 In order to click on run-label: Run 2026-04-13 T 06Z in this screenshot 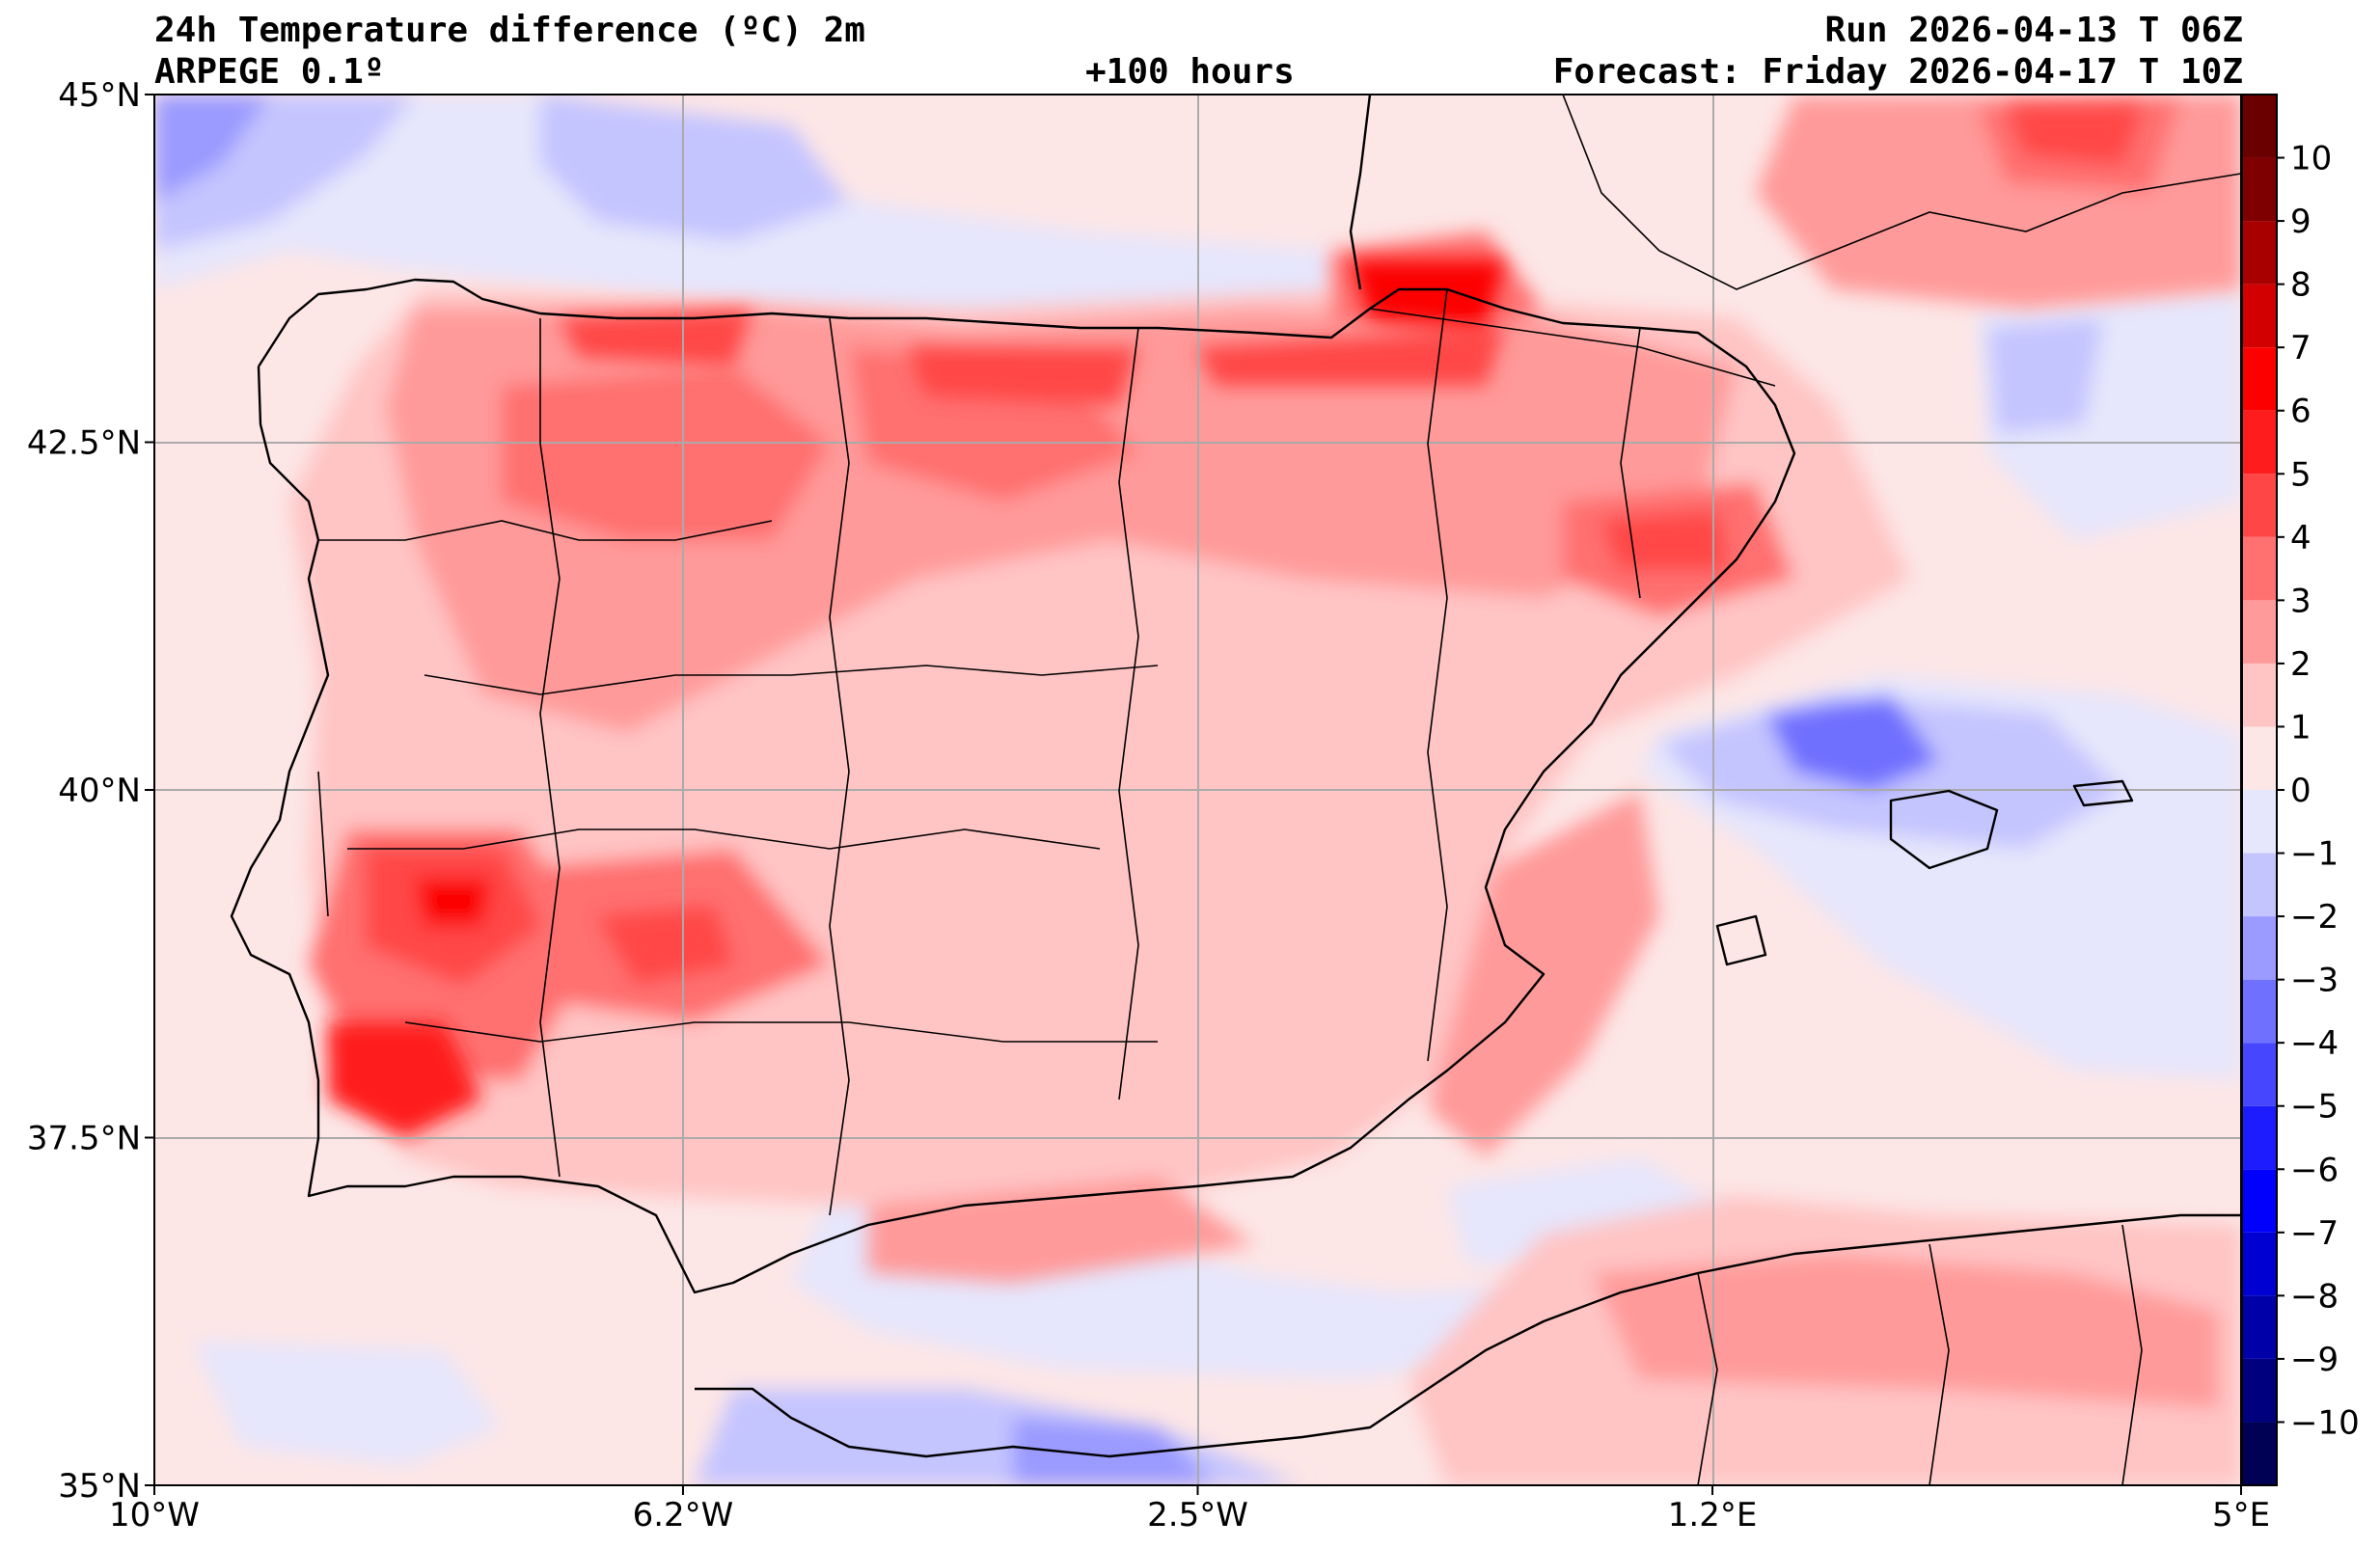, I will do `click(2033, 30)`.